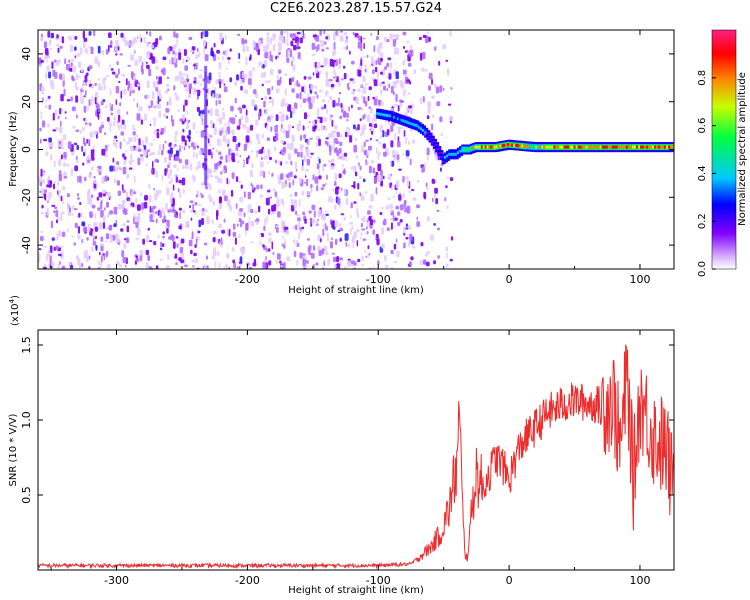 The height and width of the screenshot is (600, 750). Describe the element at coordinates (26, 245) in the screenshot. I see `y-tick-label: -40` at that location.